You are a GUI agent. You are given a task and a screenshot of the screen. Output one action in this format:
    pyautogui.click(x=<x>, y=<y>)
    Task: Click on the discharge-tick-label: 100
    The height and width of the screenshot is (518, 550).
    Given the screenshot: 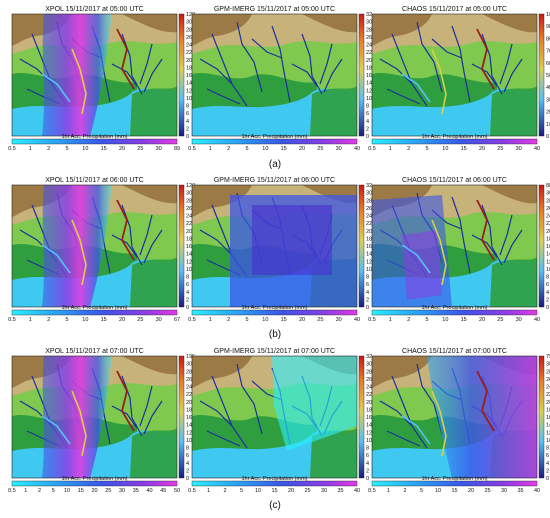 What is the action you would take?
    pyautogui.click(x=548, y=15)
    